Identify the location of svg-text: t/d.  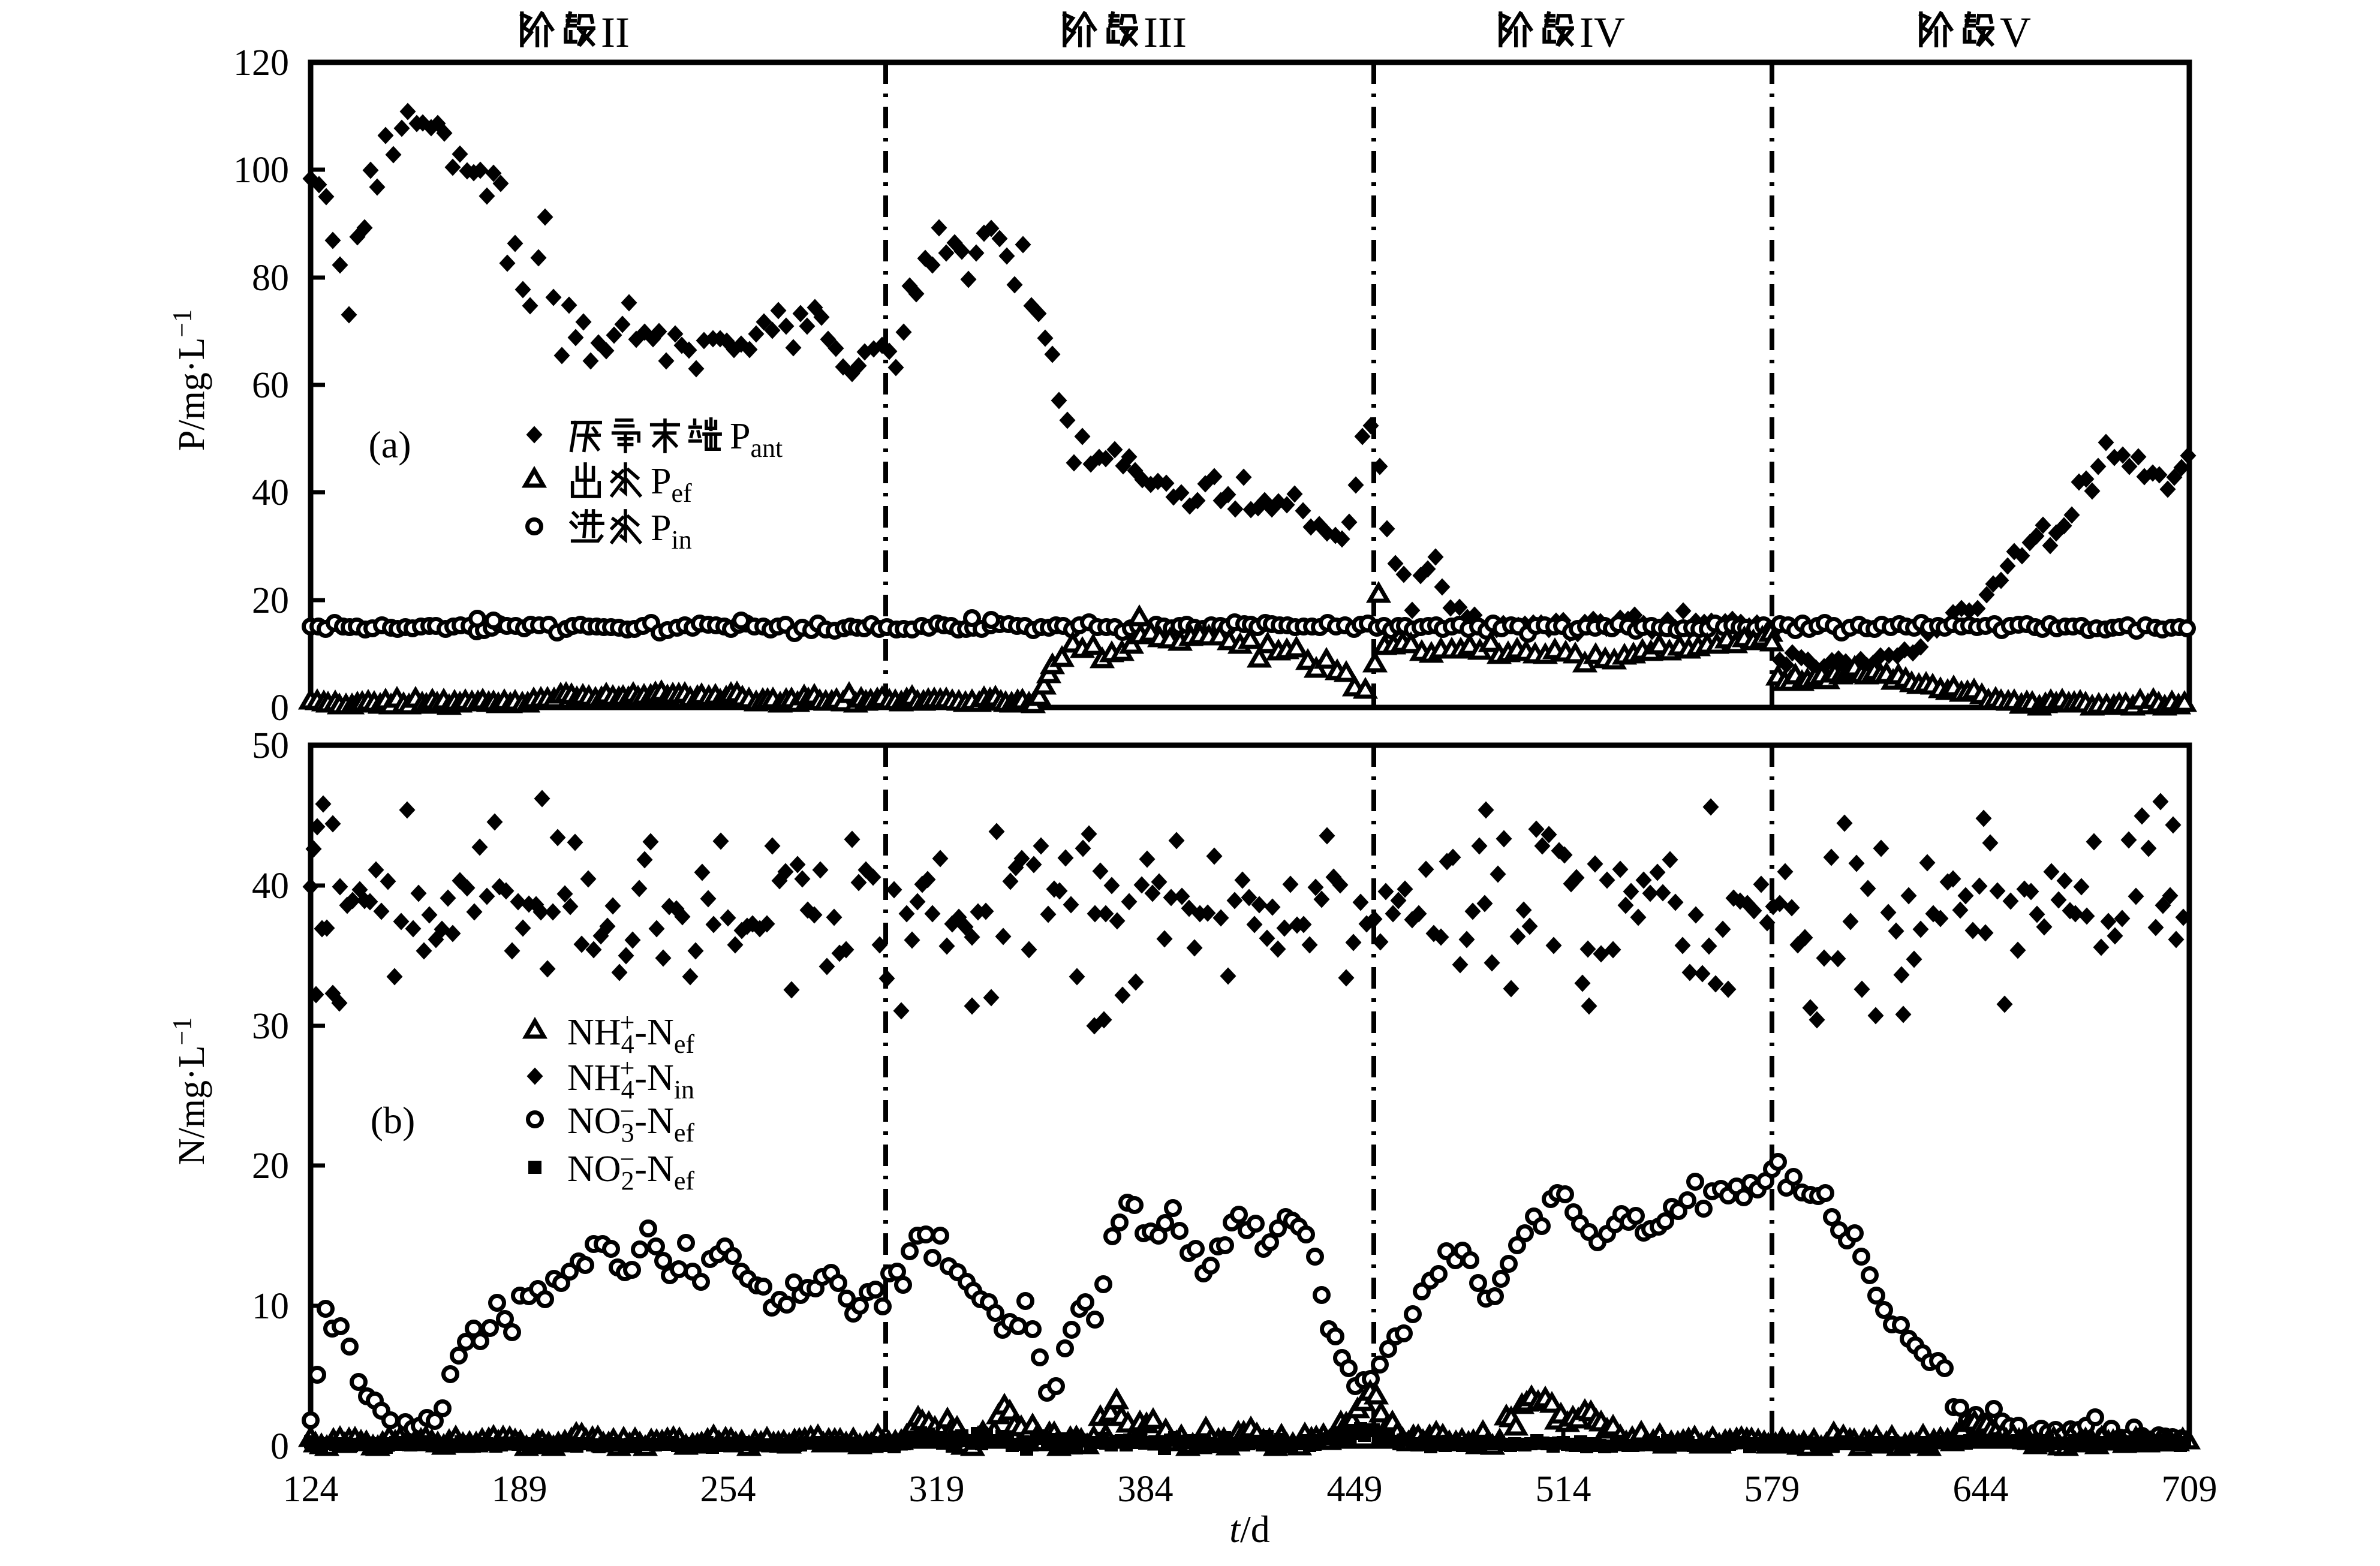
(1249, 1529).